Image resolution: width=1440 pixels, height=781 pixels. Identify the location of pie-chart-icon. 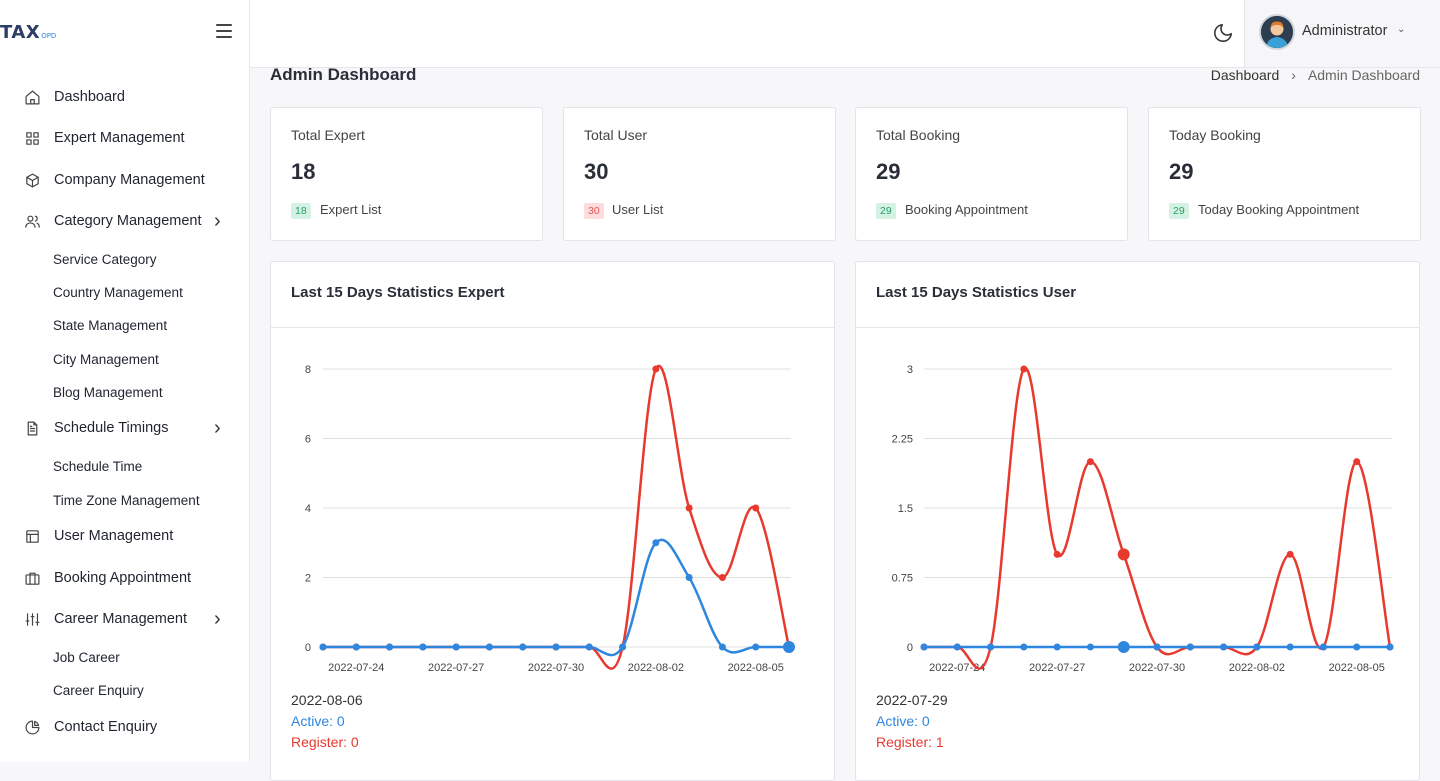
(32, 727).